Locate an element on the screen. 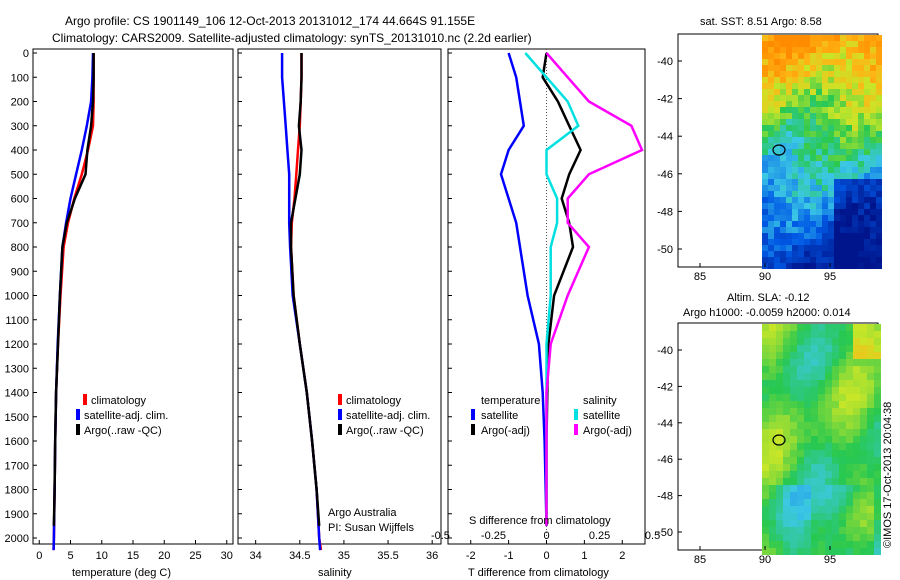 The width and height of the screenshot is (900, 580). sst-map is located at coordinates (822, 152).